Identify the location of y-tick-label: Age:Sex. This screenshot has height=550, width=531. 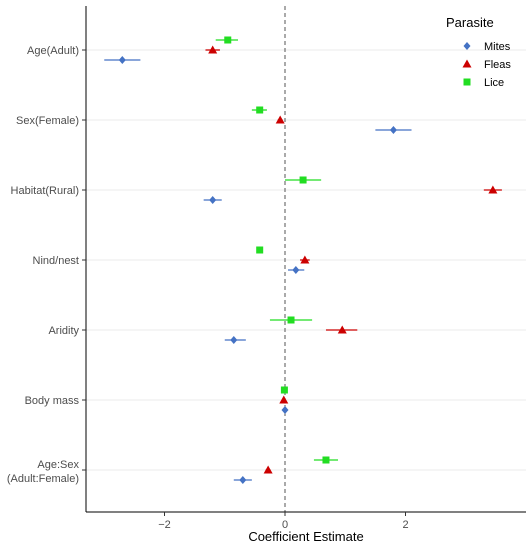
(58, 465).